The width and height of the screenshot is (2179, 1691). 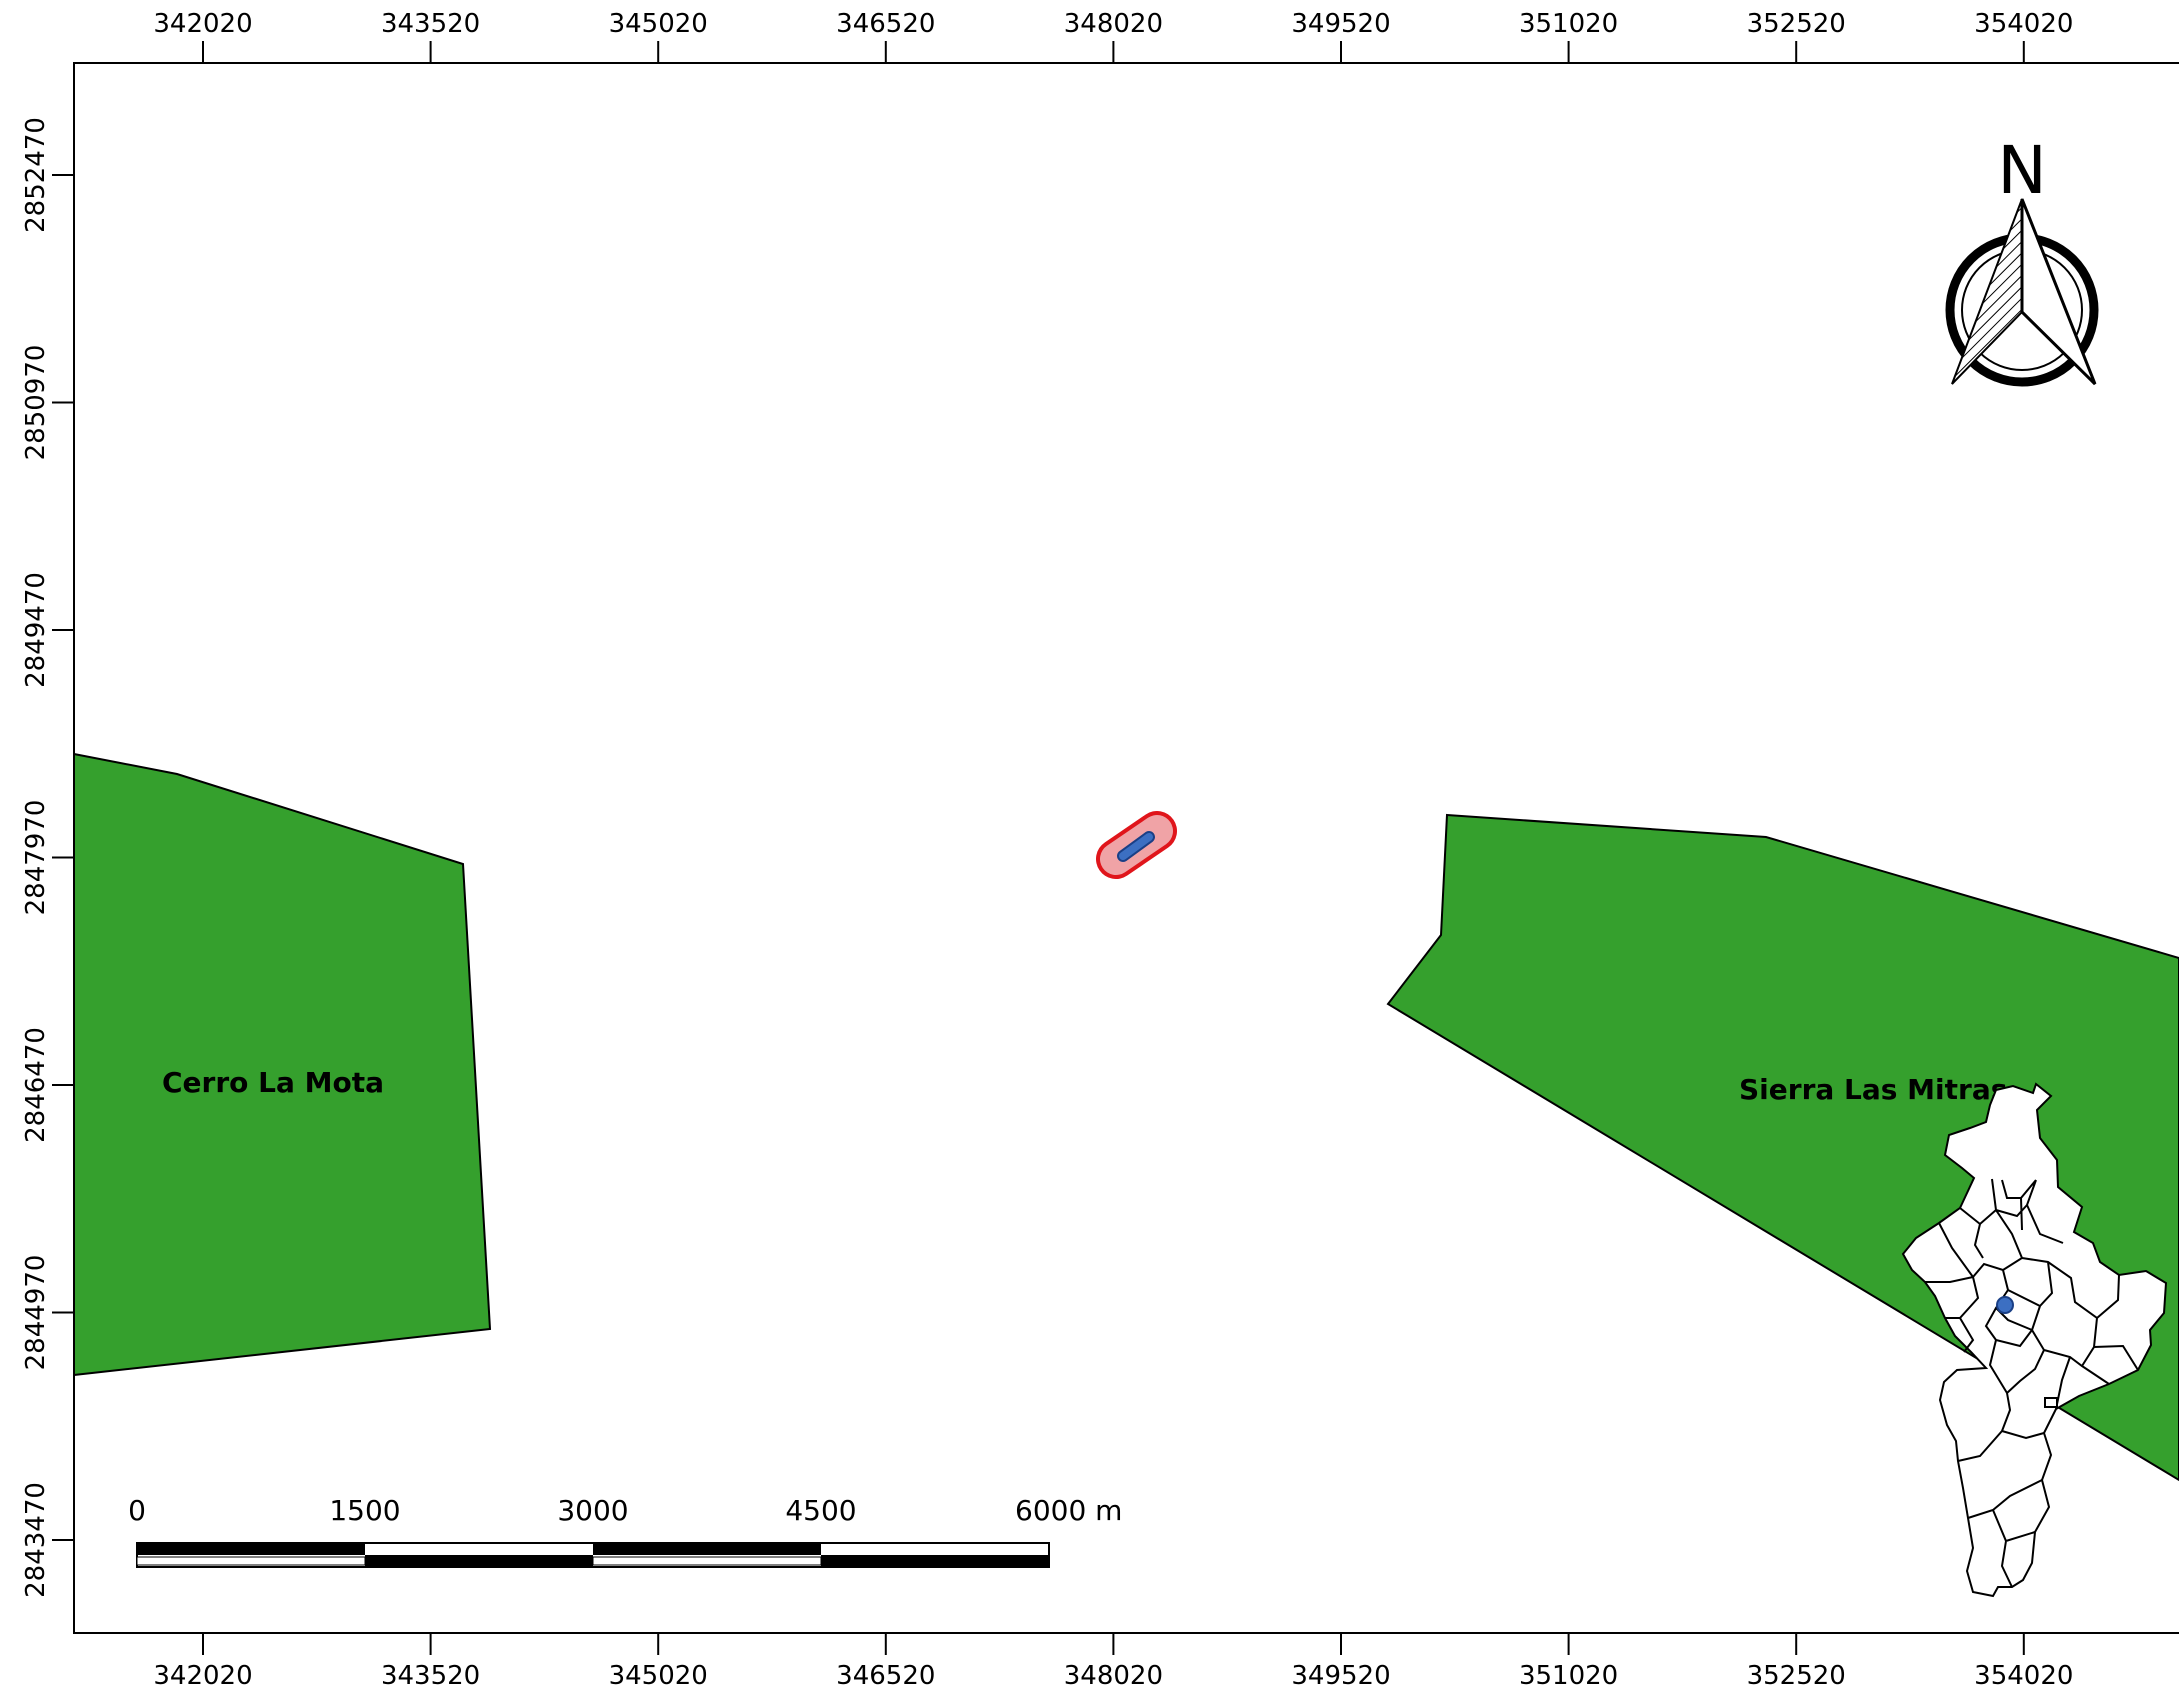 What do you see at coordinates (1113, 24) in the screenshot?
I see `top-tick-label: 348020` at bounding box center [1113, 24].